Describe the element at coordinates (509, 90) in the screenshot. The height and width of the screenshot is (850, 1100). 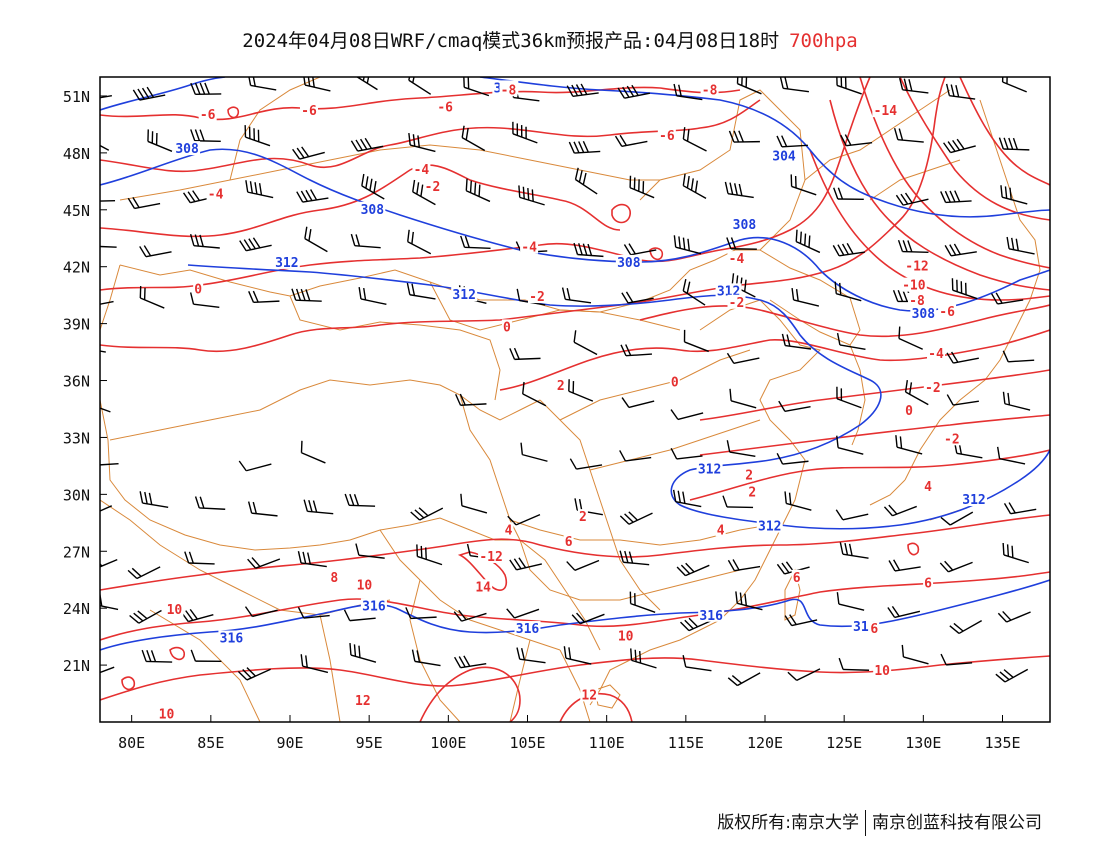
I see `temperature-label: -8` at that location.